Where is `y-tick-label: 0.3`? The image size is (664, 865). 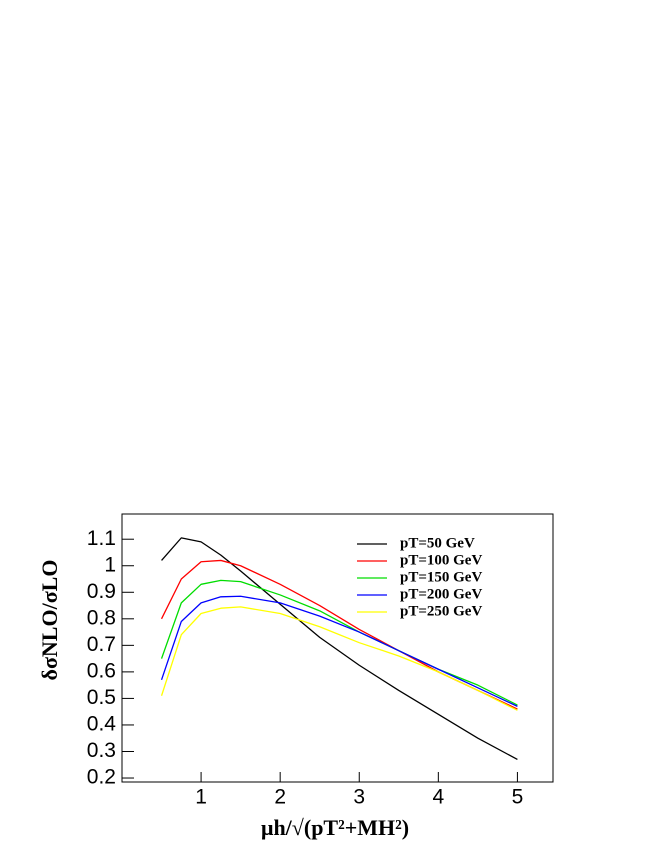
y-tick-label: 0.3 is located at coordinates (101, 750).